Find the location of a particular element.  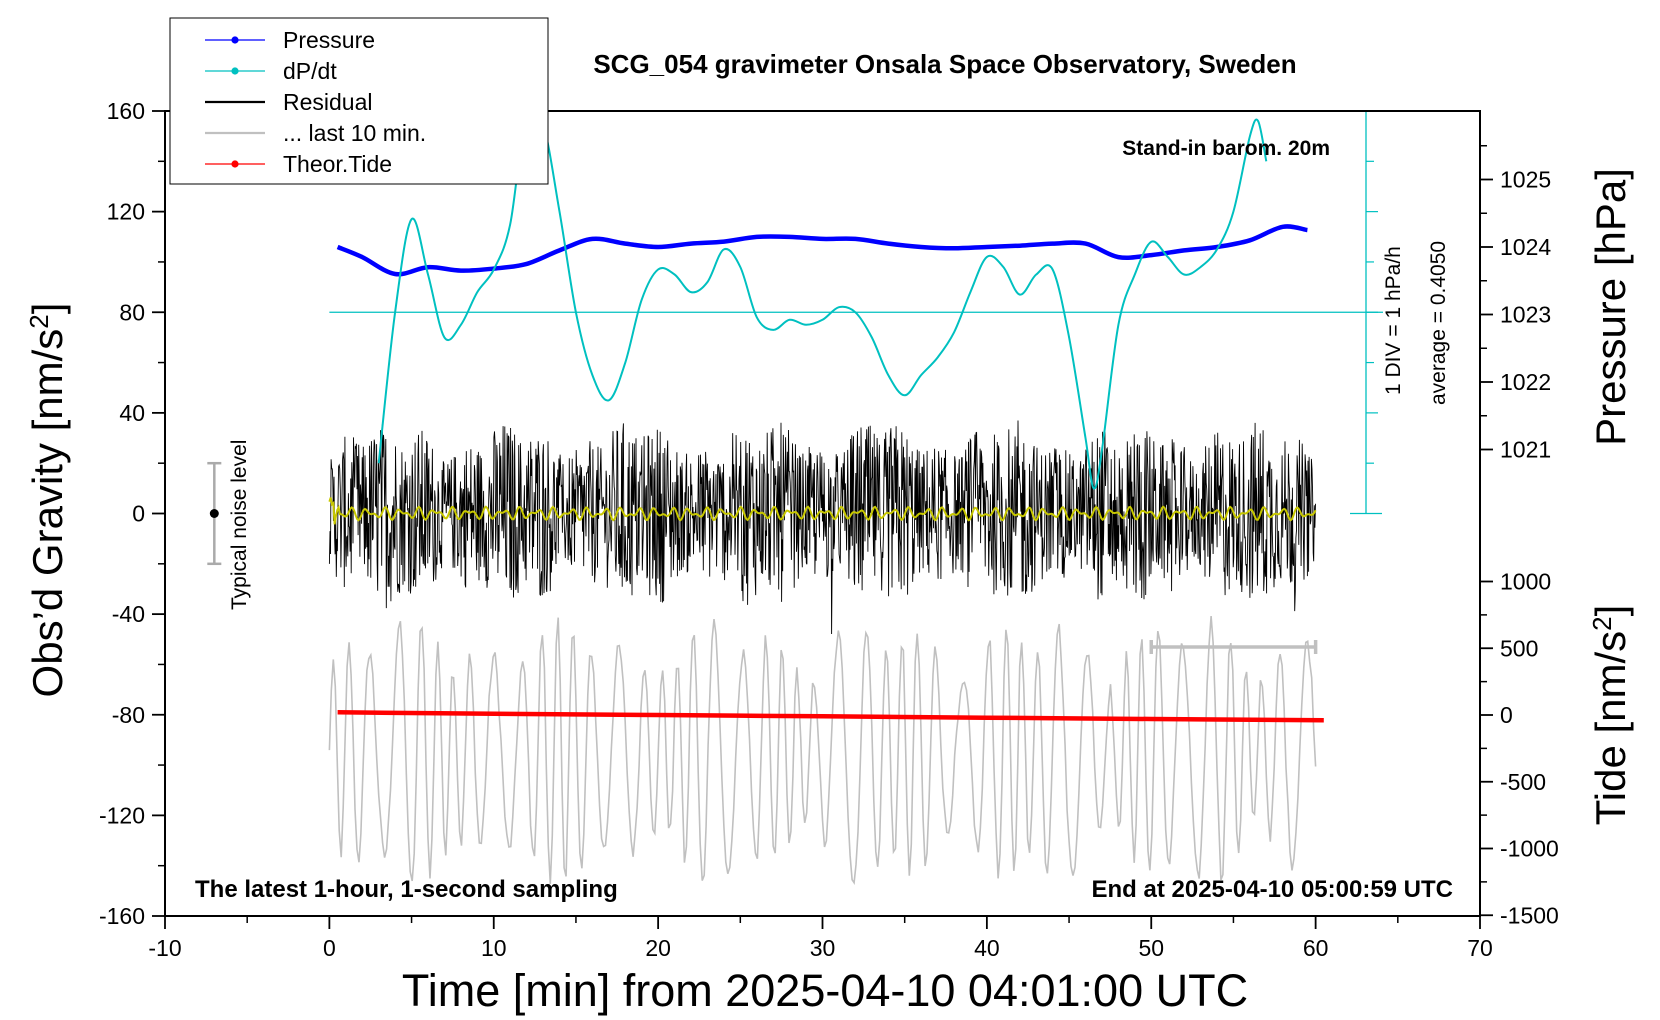

x-tick-label: 30 is located at coordinates (823, 948).